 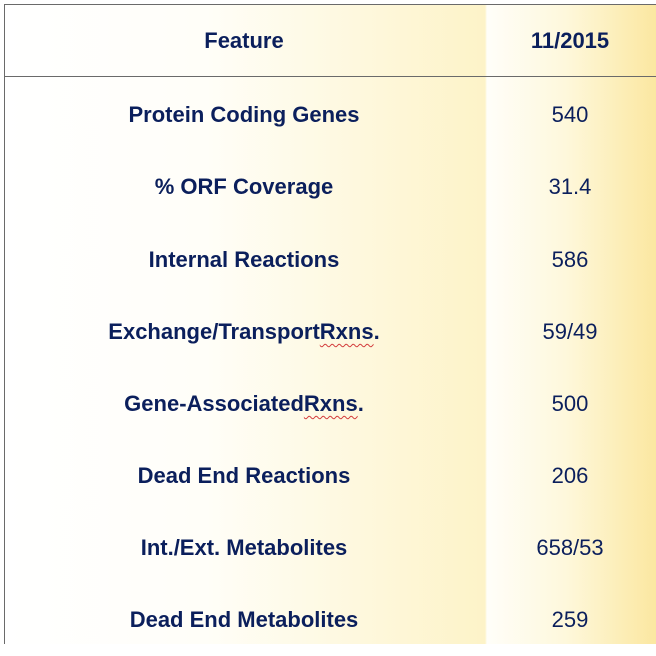 What do you see at coordinates (214, 331) in the screenshot?
I see `feature-text: Exchange/Transport` at bounding box center [214, 331].